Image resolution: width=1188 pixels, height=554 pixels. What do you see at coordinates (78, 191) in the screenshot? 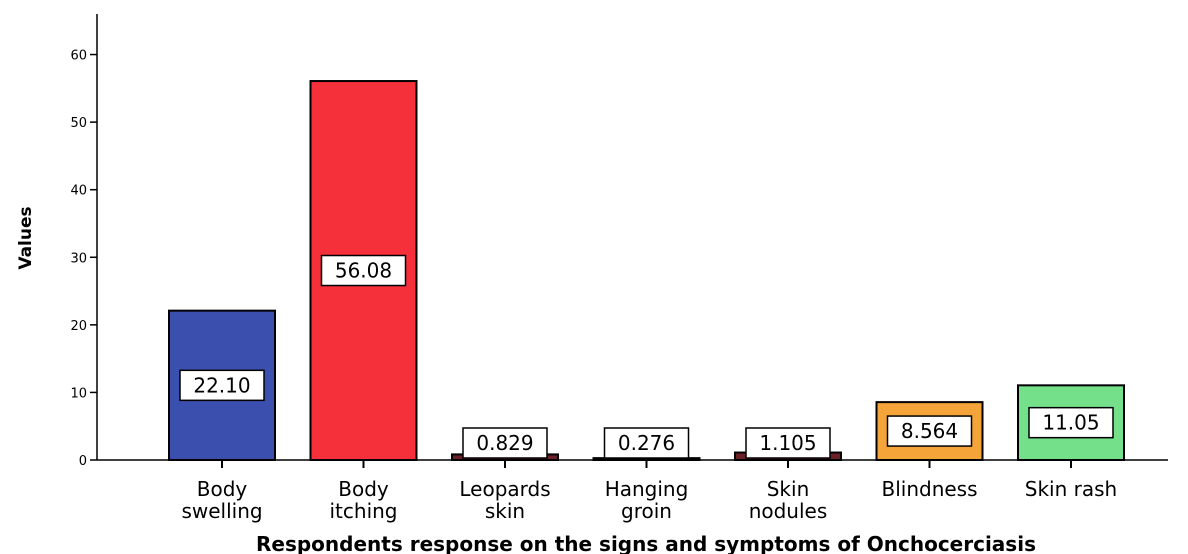
I see `y-tick-label: 40` at bounding box center [78, 191].